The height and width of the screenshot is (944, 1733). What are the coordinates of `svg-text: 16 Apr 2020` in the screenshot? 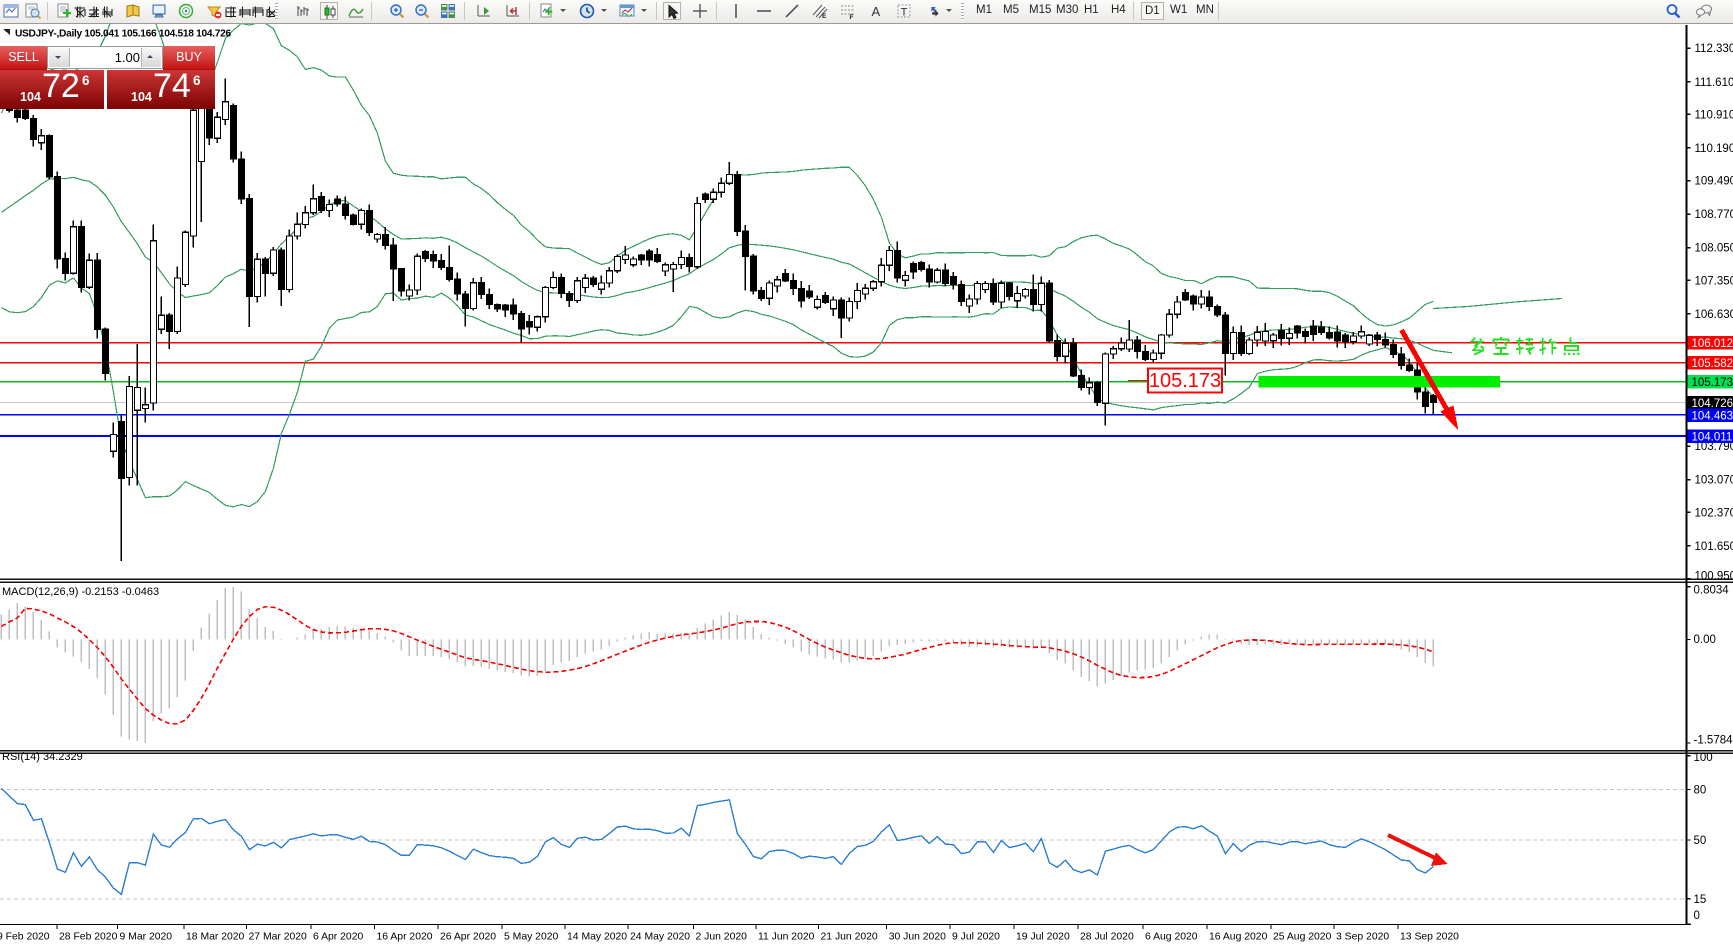 It's located at (405, 937).